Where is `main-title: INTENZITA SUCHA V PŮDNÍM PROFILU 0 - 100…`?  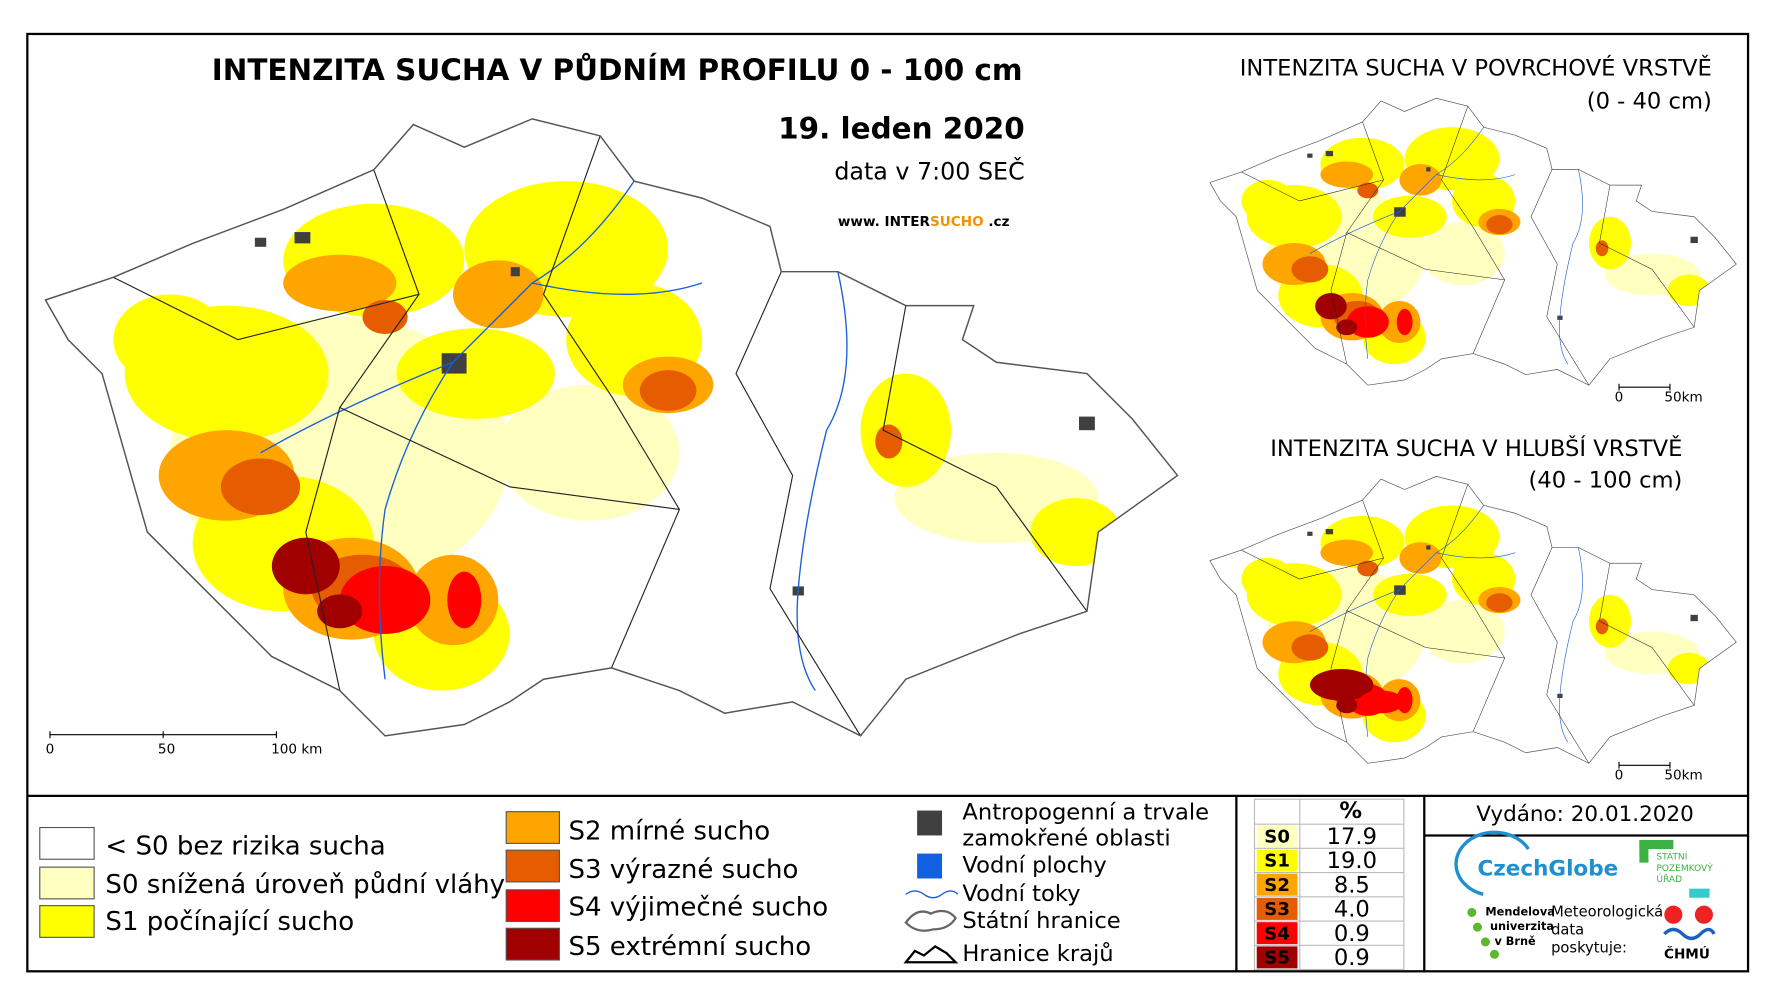
main-title: INTENZITA SUCHA V PŮDNÍM PROFILU 0 - 100… is located at coordinates (617, 69).